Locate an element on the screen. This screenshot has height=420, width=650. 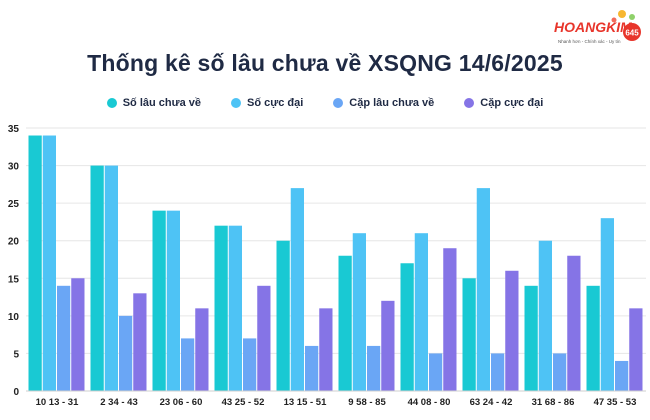
y-tick-label: 20 is located at coordinates (14, 242).